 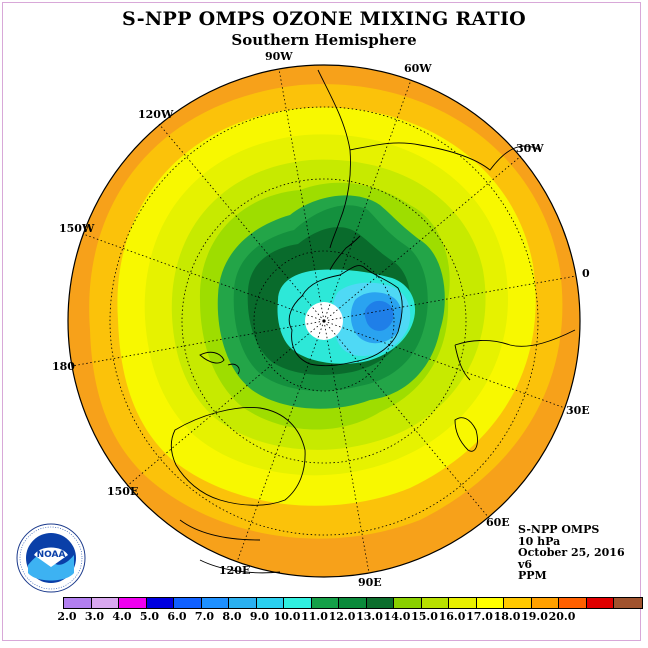 I want to click on colorbar-tick-label: 20.0, so click(x=562, y=616).